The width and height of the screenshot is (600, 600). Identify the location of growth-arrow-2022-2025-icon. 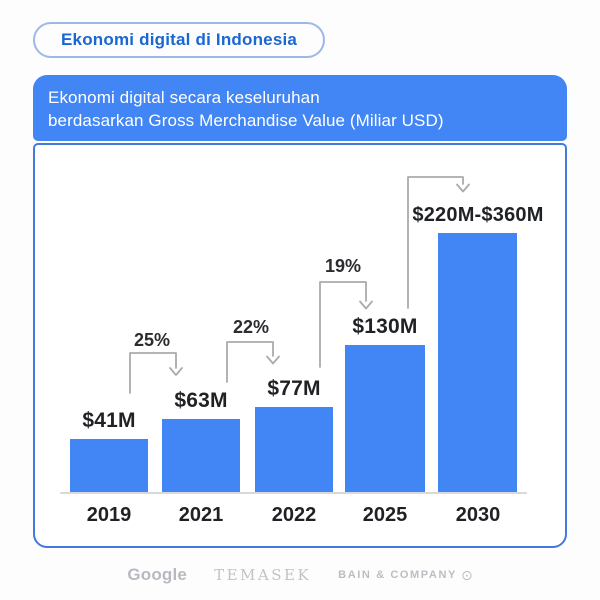
(346, 324).